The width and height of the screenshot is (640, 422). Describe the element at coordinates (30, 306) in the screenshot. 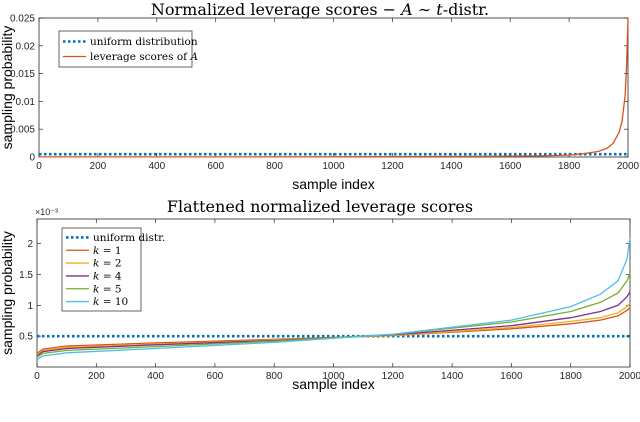

I see `y-tick-label: 1` at that location.